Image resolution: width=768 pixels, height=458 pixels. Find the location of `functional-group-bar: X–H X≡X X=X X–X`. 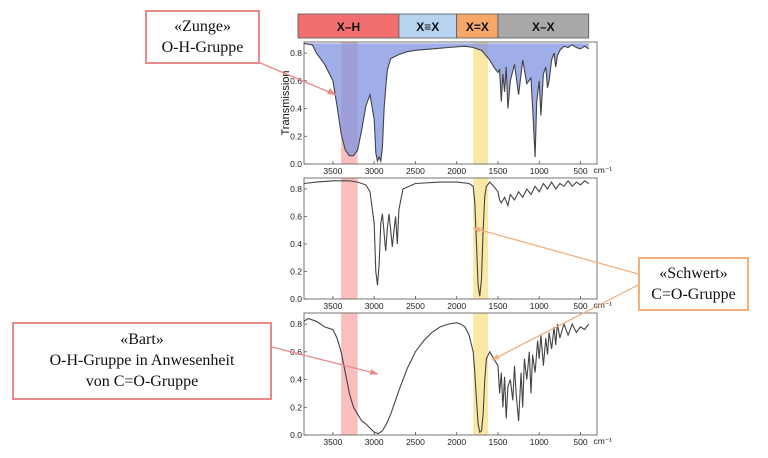

functional-group-bar: X–H X≡X X=X X–X is located at coordinates (443, 26).